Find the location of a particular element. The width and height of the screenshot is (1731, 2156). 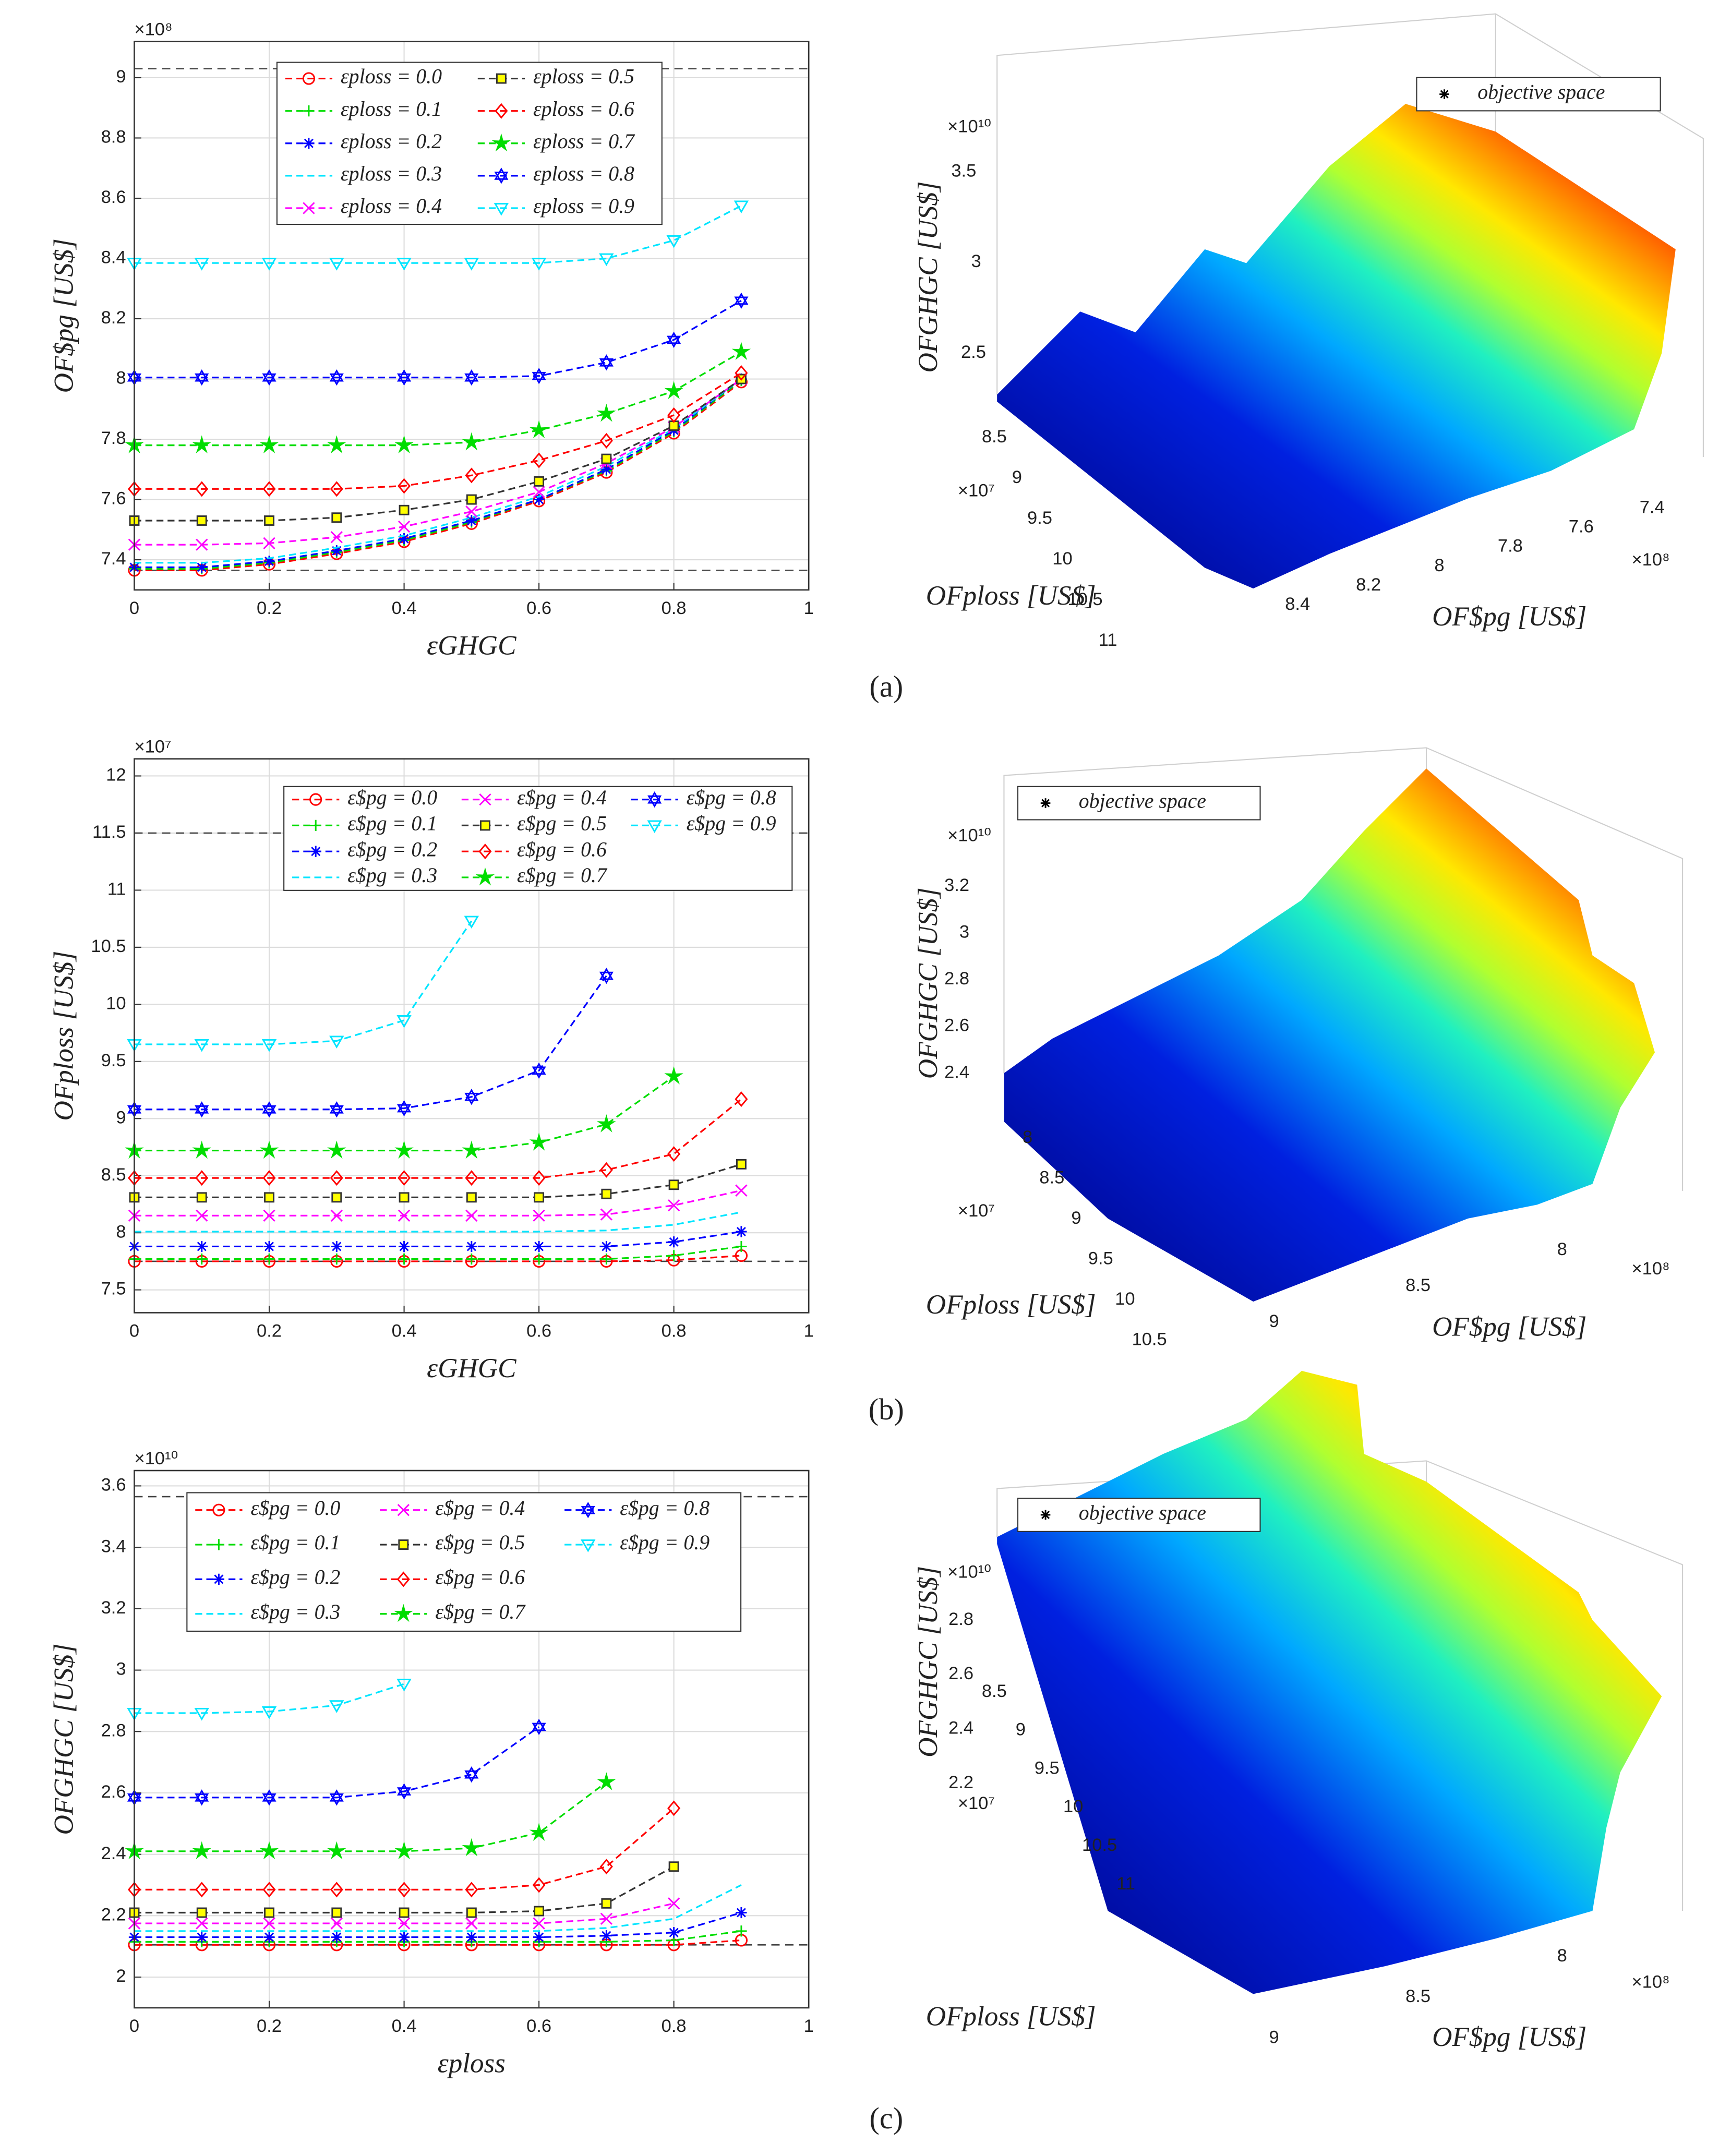

x-tick-label: 9 is located at coordinates (1076, 1218).